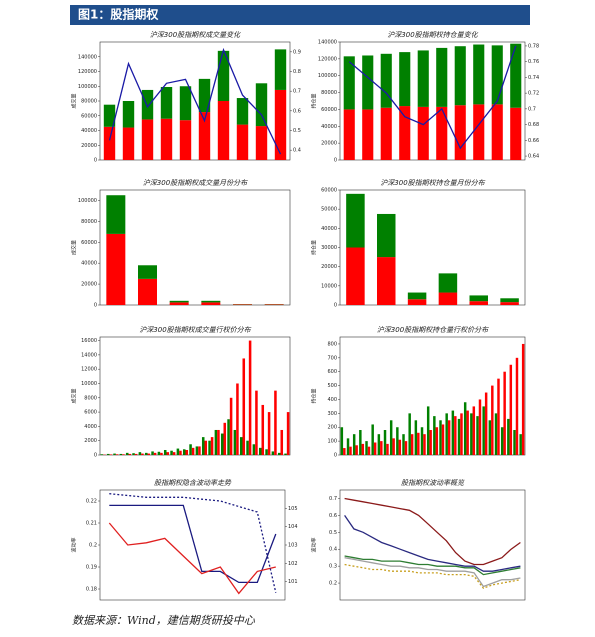  I want to click on y-axis-label: 持仓量, so click(314, 247).